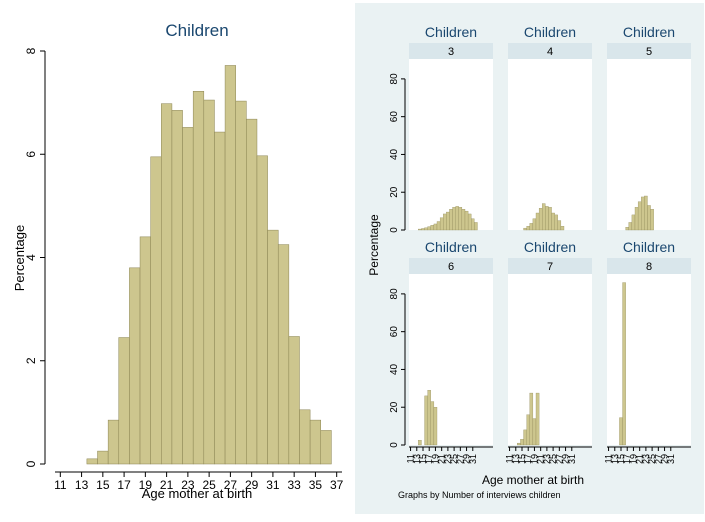 Image resolution: width=705 pixels, height=522 pixels. Describe the element at coordinates (566, 459) in the screenshot. I see `x-tick-label: 29` at that location.